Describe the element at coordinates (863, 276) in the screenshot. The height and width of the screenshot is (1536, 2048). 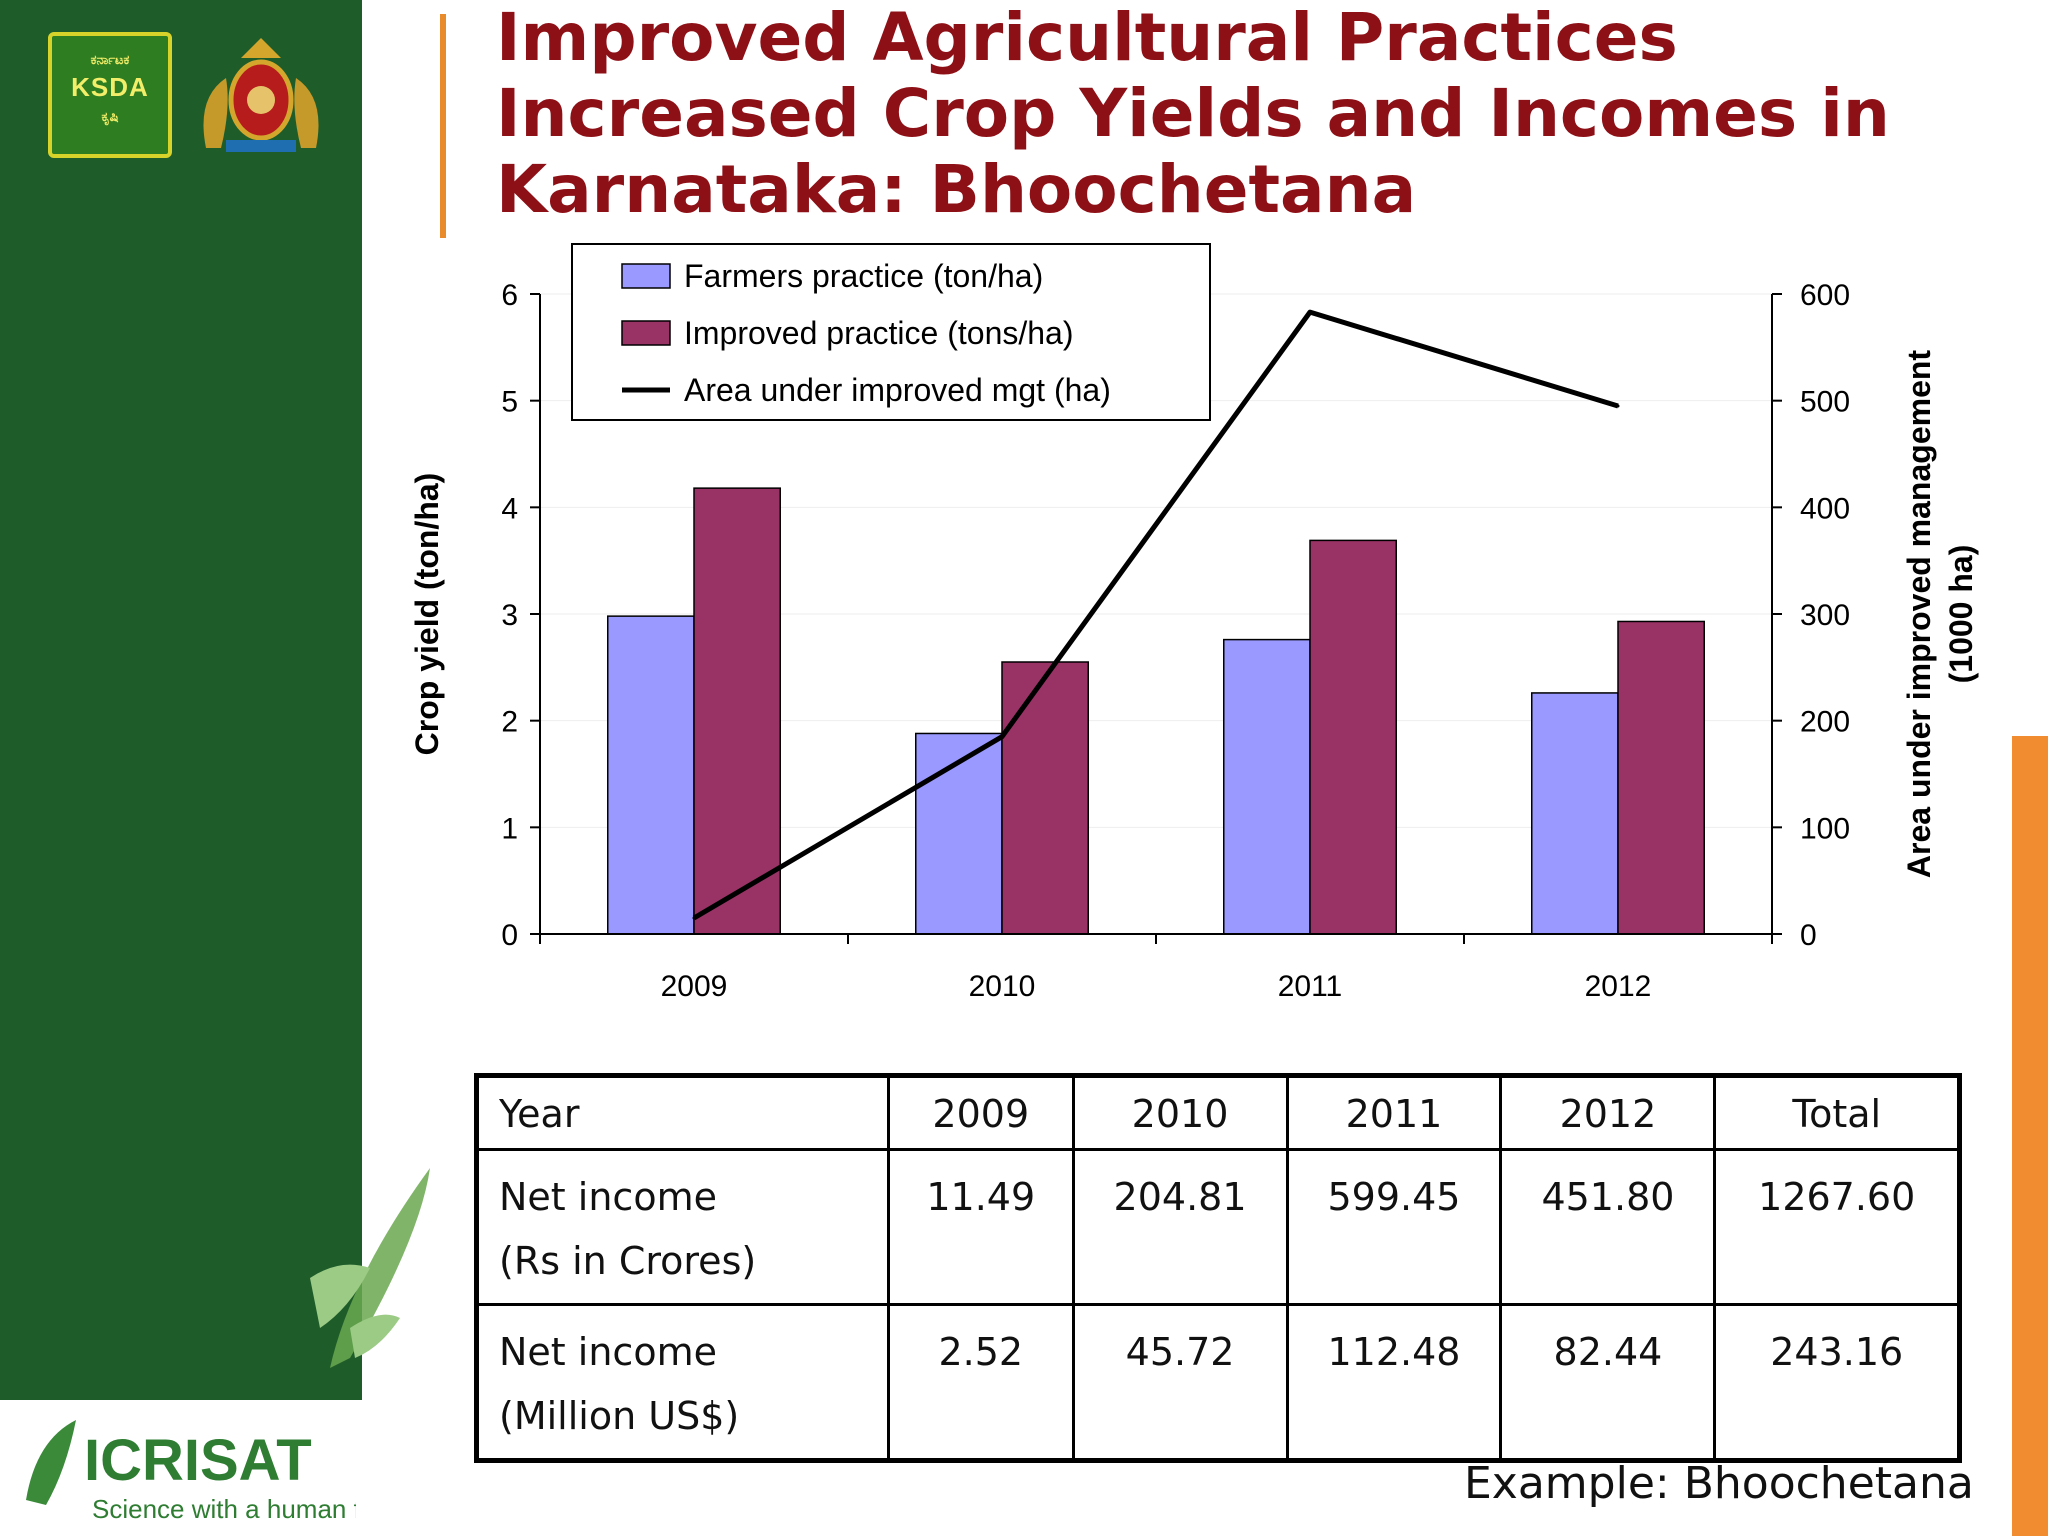
I see `legend-label: Farmers practice (ton/ha)` at that location.